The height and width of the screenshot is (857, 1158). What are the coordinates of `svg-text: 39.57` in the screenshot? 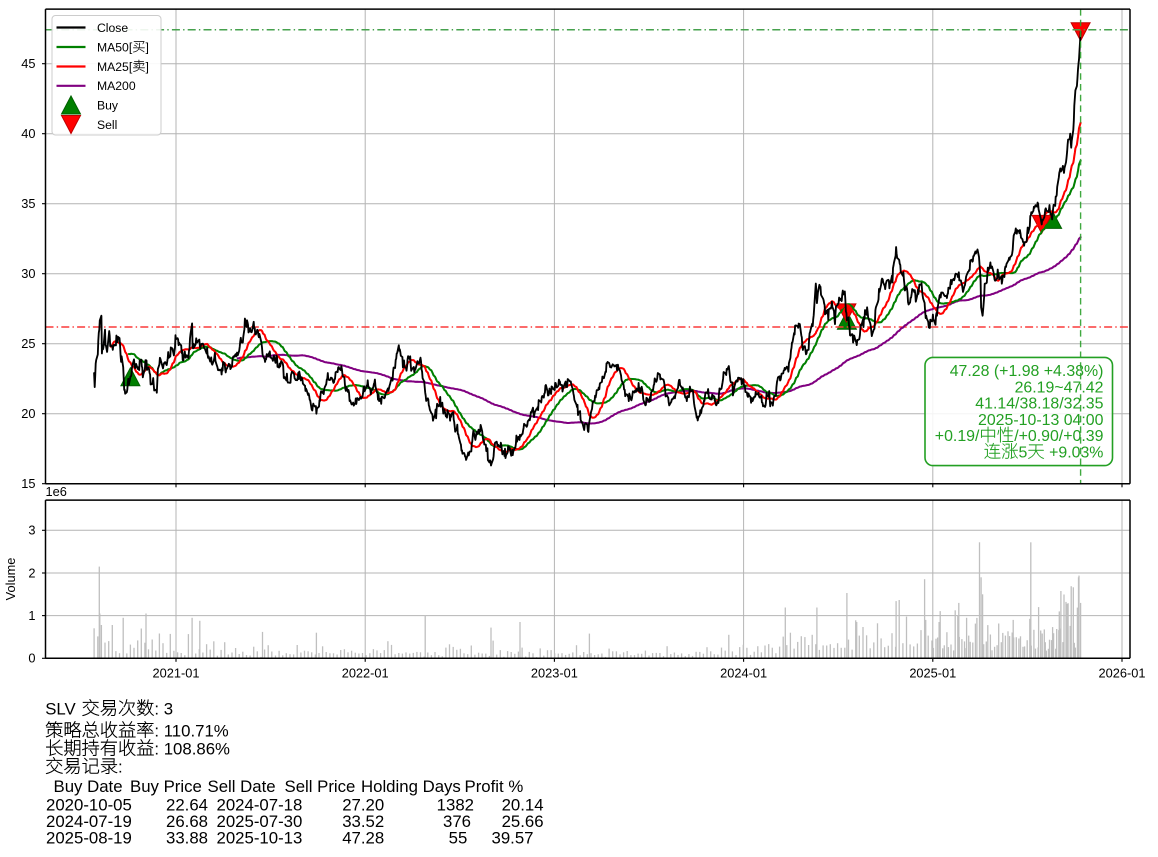 It's located at (513, 838).